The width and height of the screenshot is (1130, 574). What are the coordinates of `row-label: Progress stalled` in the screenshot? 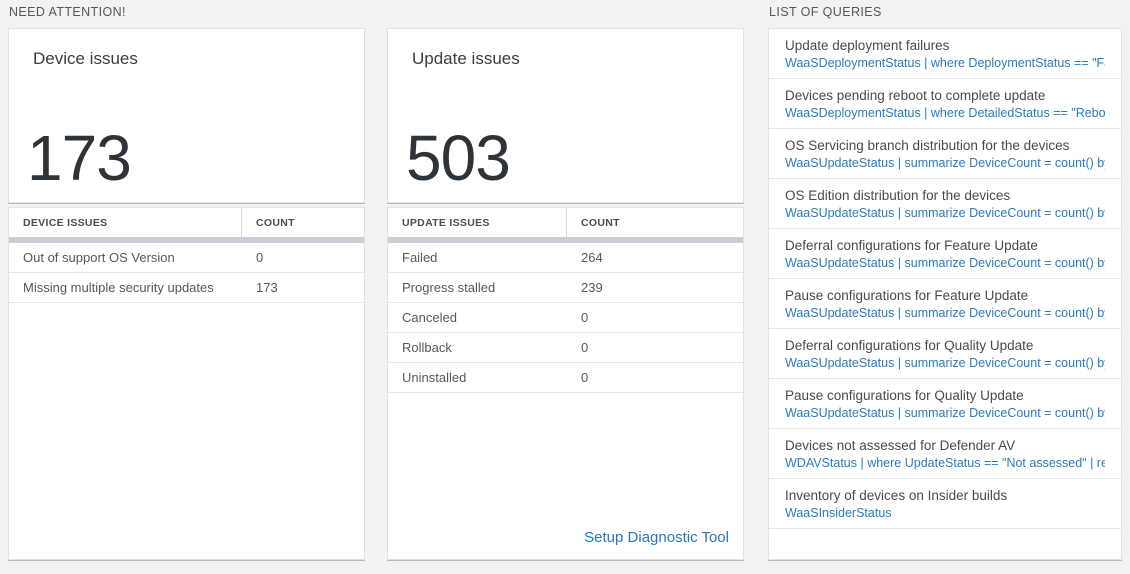 It's located at (449, 287).